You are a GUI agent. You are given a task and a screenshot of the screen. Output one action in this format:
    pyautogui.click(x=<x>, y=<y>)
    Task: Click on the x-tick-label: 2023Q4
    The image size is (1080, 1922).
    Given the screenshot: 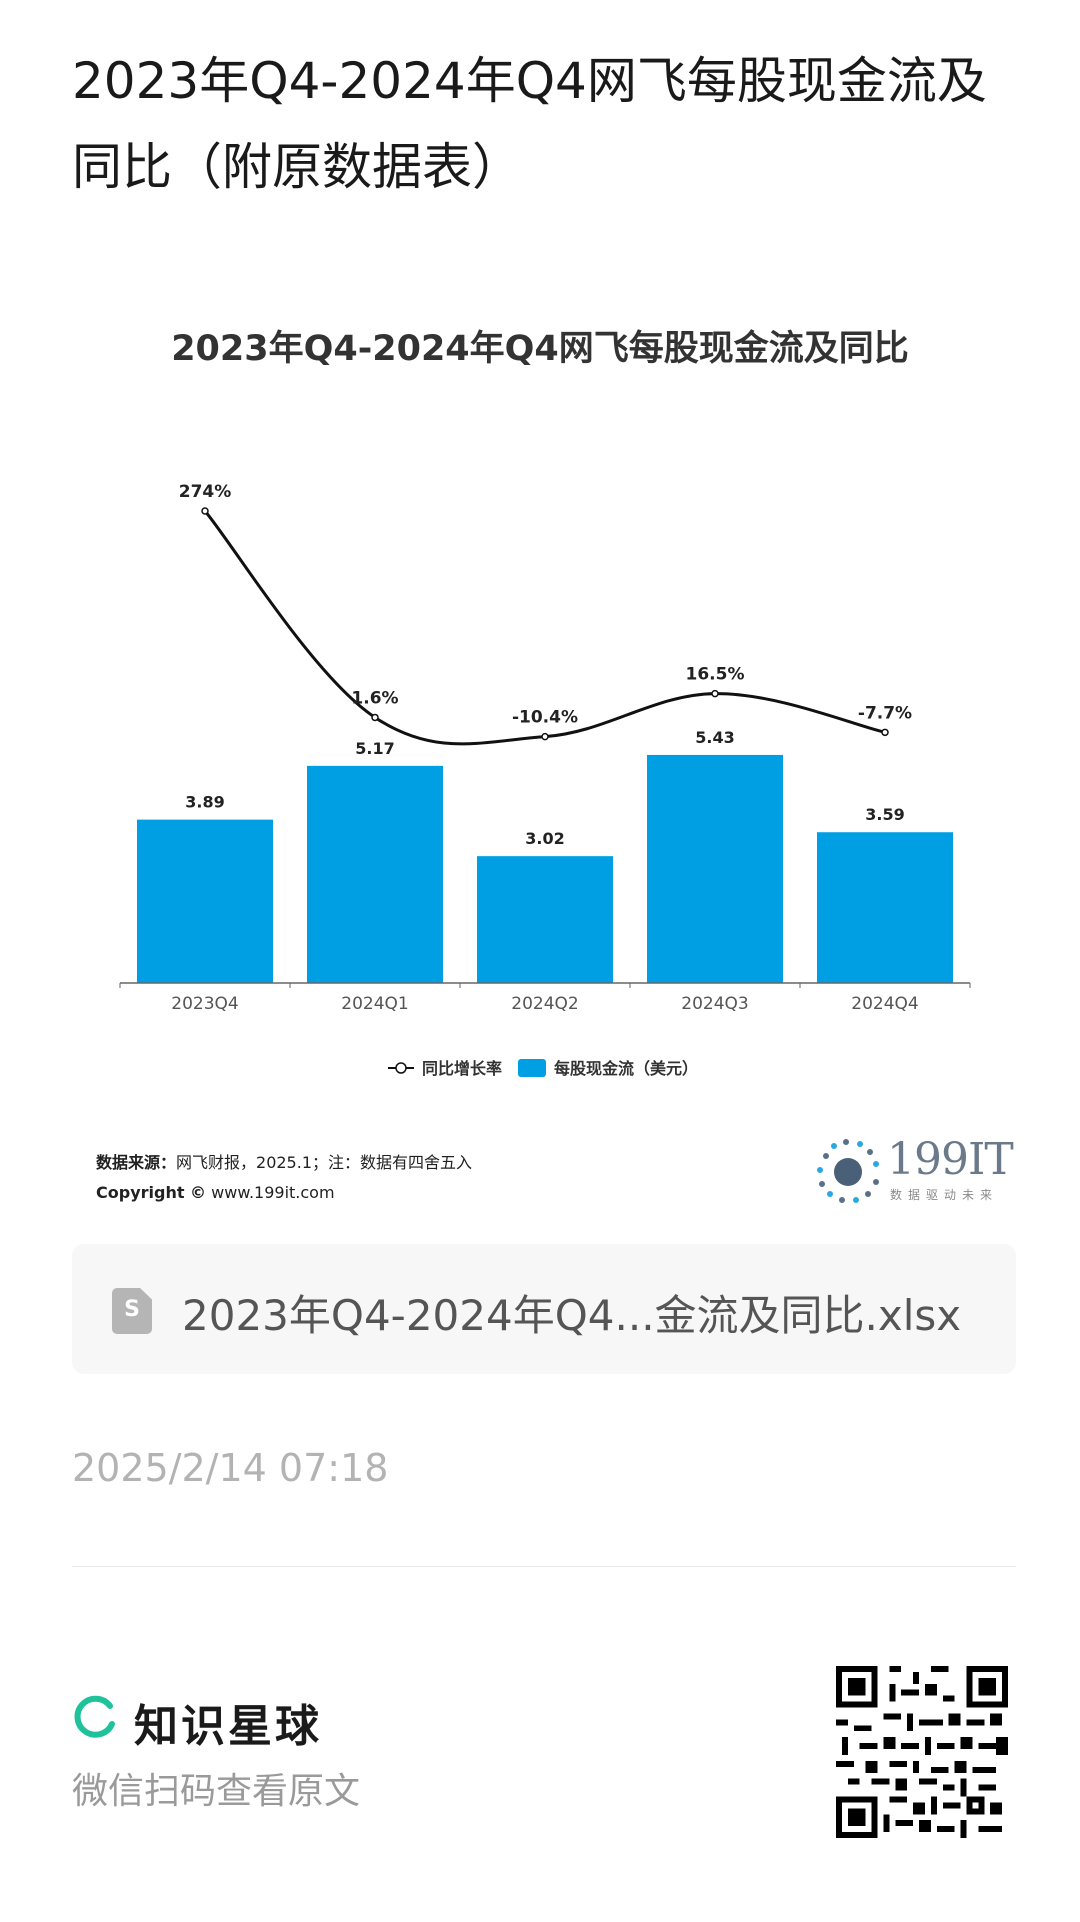 What is the action you would take?
    pyautogui.click(x=204, y=1004)
    